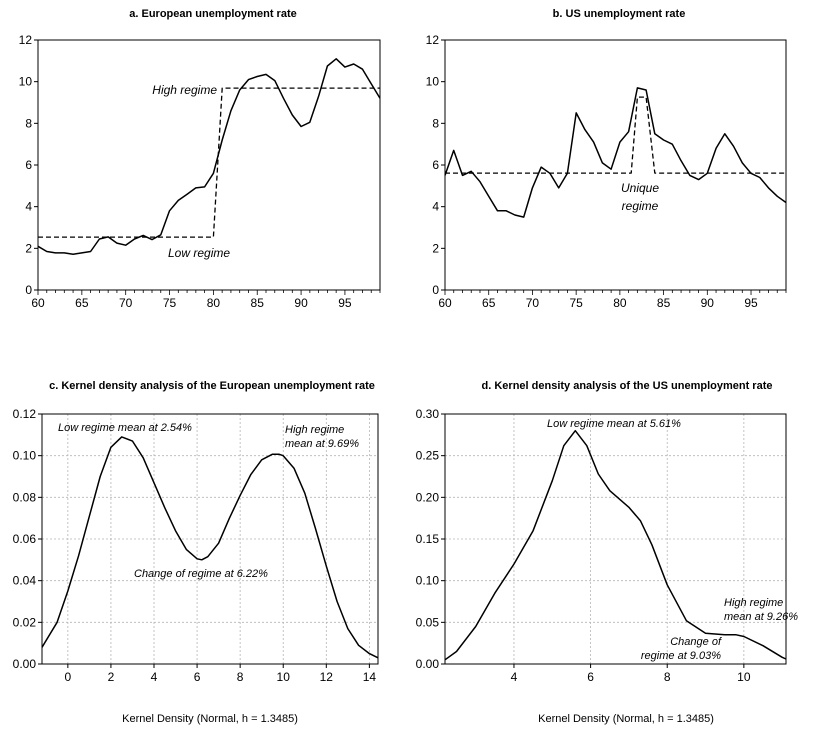 The width and height of the screenshot is (830, 738). Describe the element at coordinates (681, 656) in the screenshot. I see `annotation-us-change-line2: regime at 9.03%` at that location.